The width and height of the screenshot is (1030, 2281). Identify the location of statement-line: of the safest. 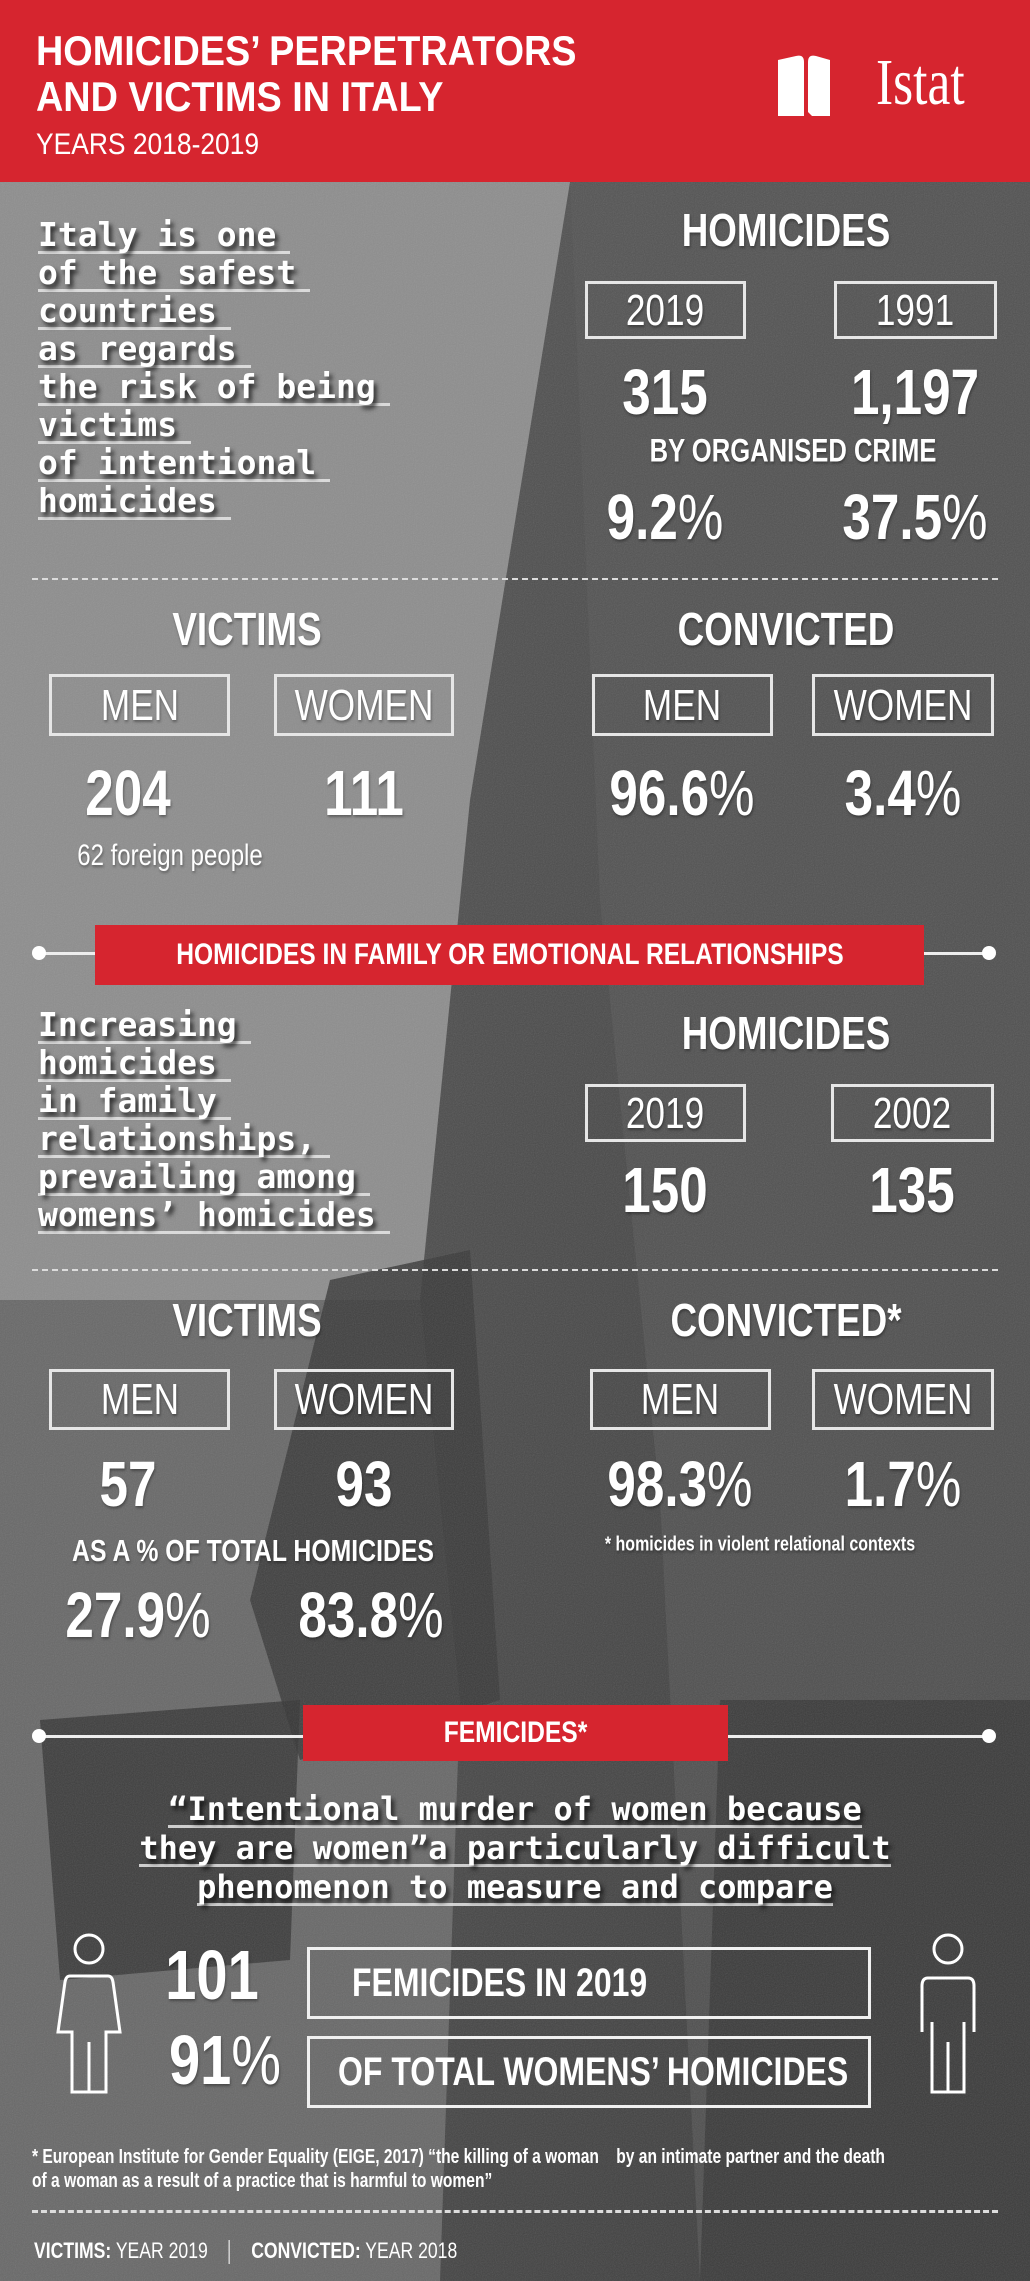
(174, 274).